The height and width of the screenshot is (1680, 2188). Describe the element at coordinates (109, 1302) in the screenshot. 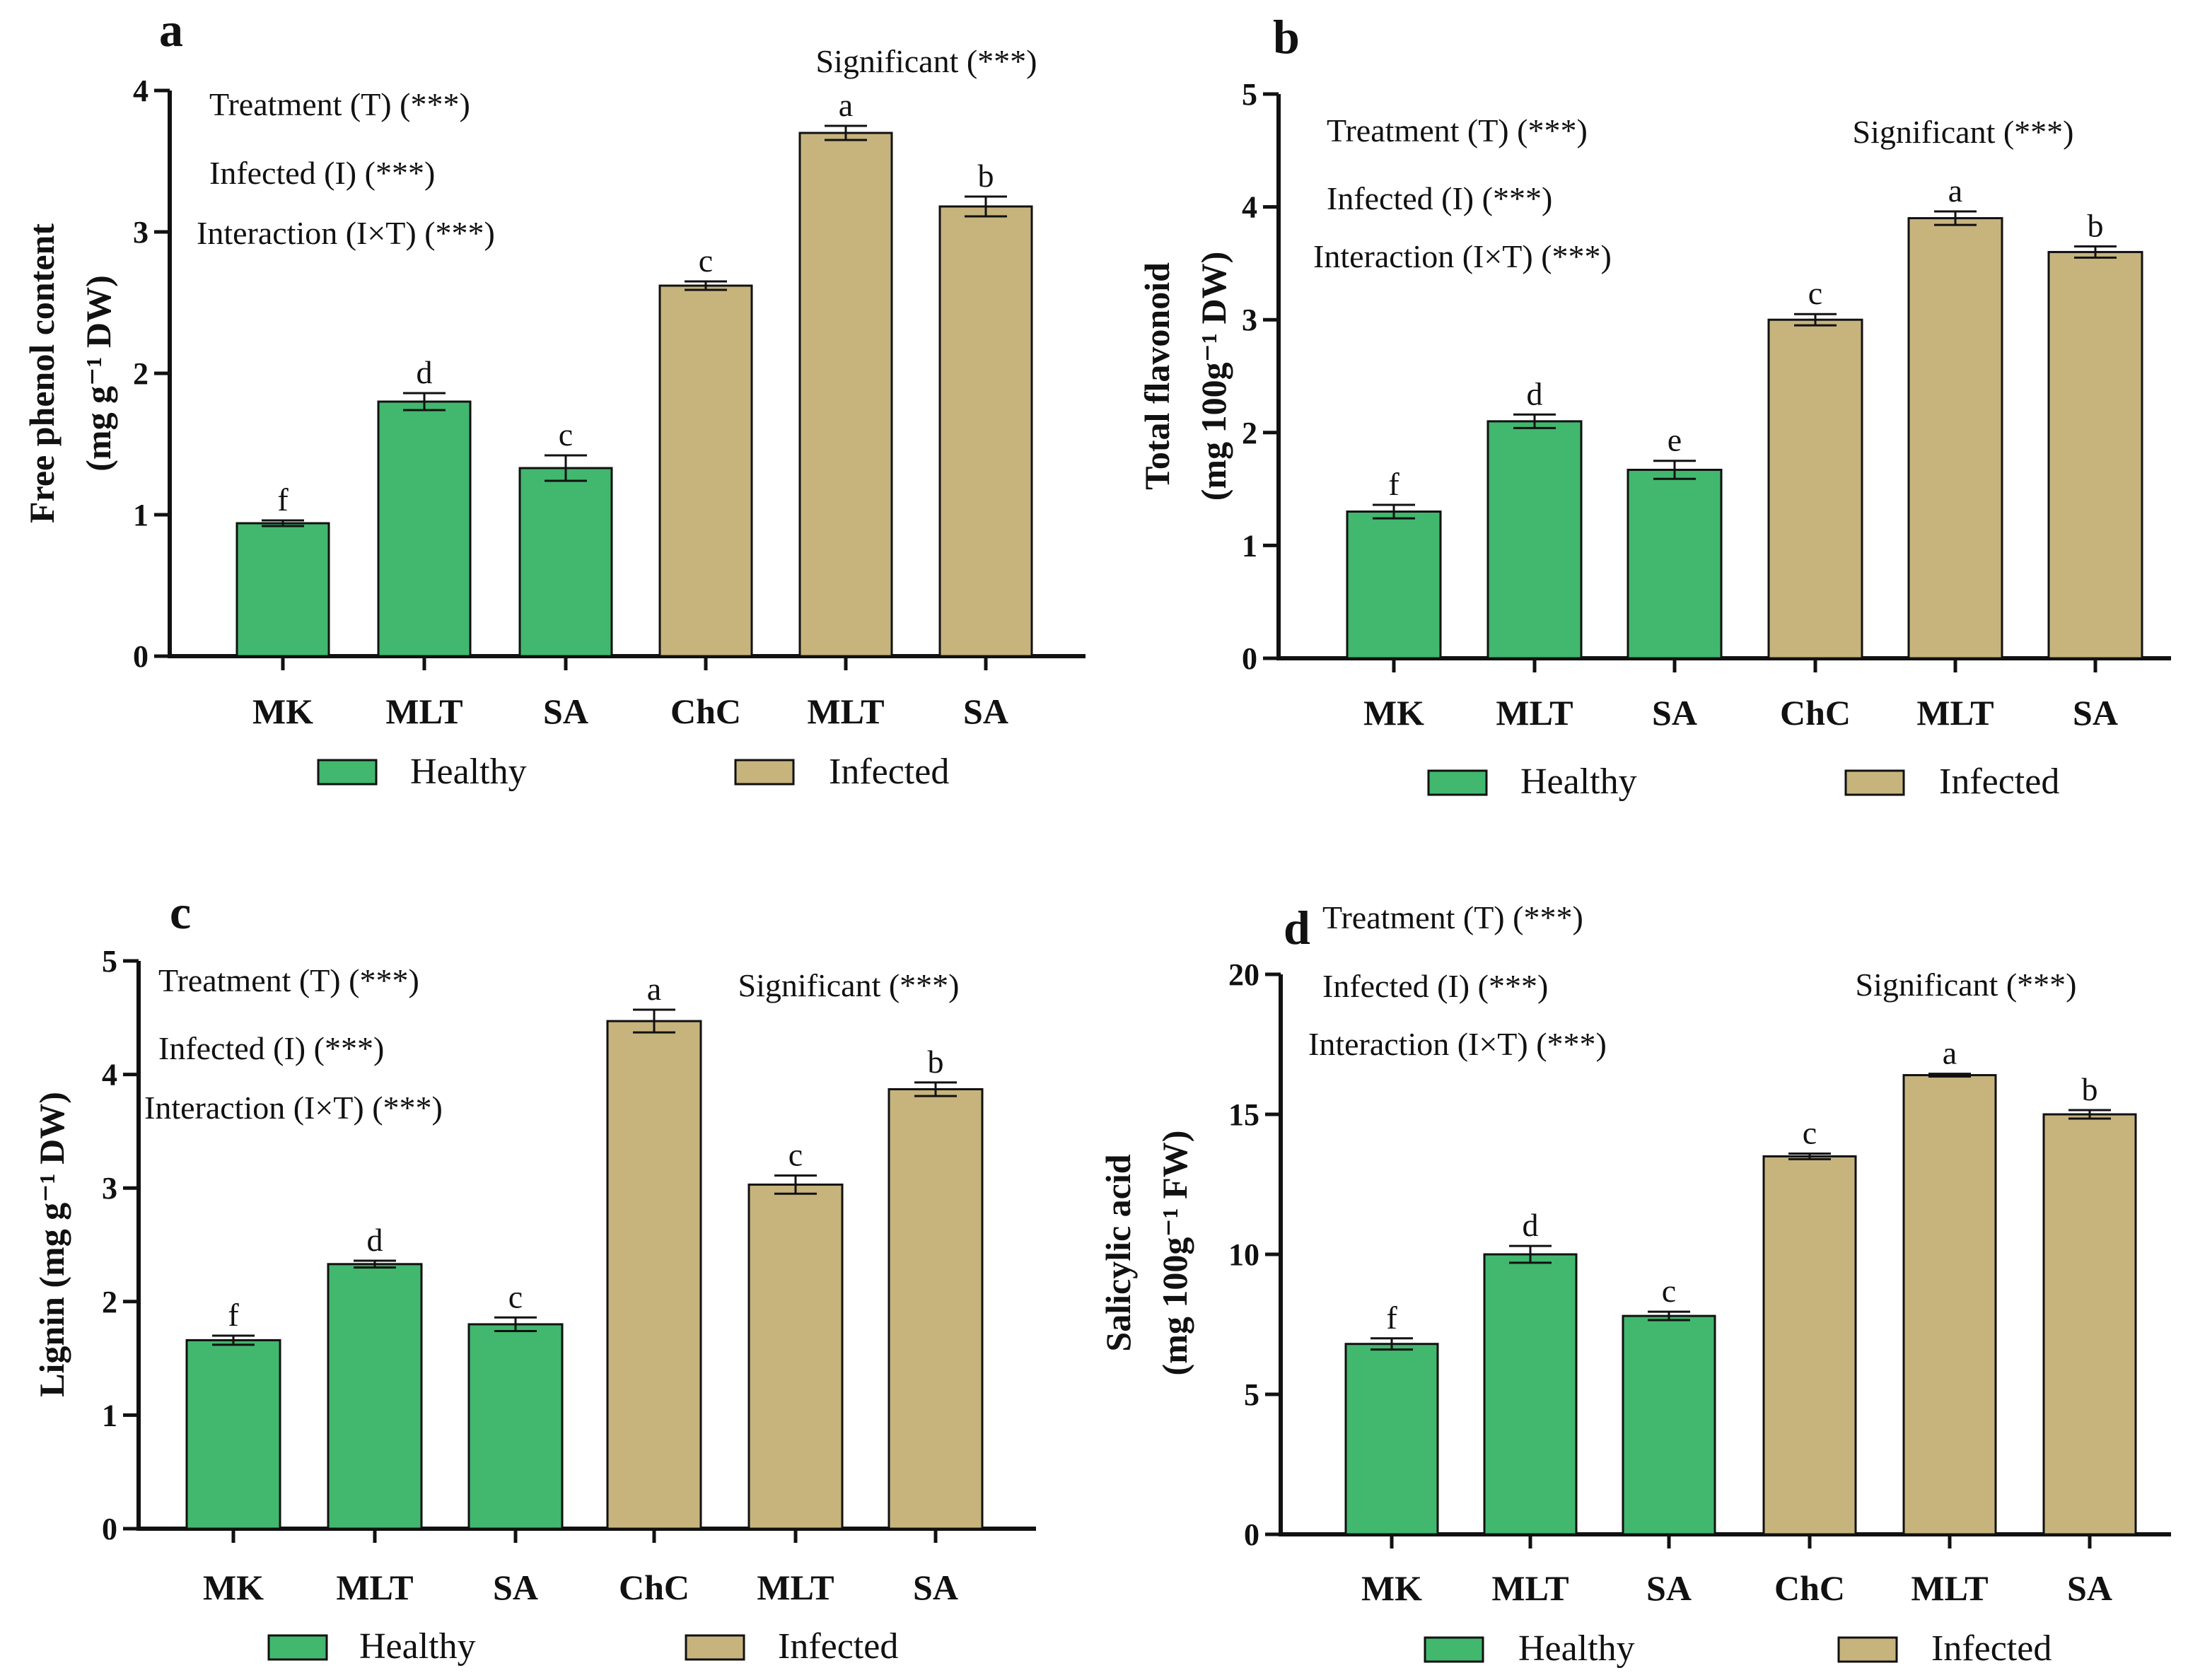

I see `y-tick-label: 2` at that location.